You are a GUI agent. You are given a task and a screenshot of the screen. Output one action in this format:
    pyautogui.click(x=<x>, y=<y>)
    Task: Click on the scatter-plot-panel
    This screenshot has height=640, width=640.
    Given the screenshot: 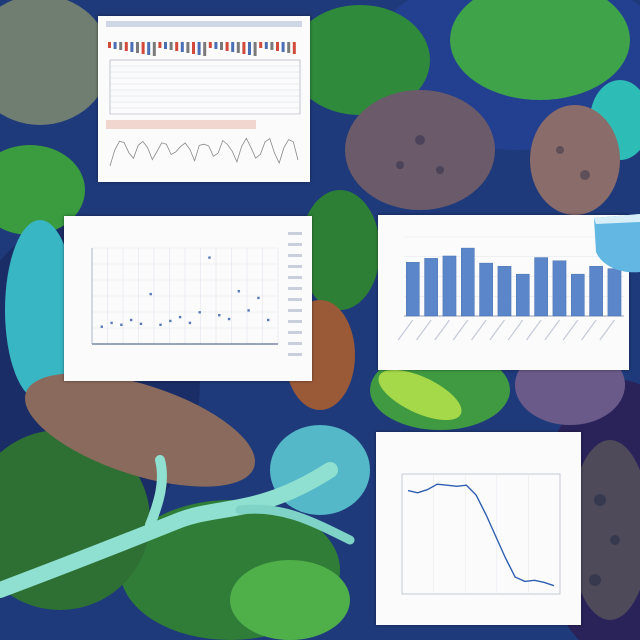 What is the action you would take?
    pyautogui.click(x=188, y=298)
    